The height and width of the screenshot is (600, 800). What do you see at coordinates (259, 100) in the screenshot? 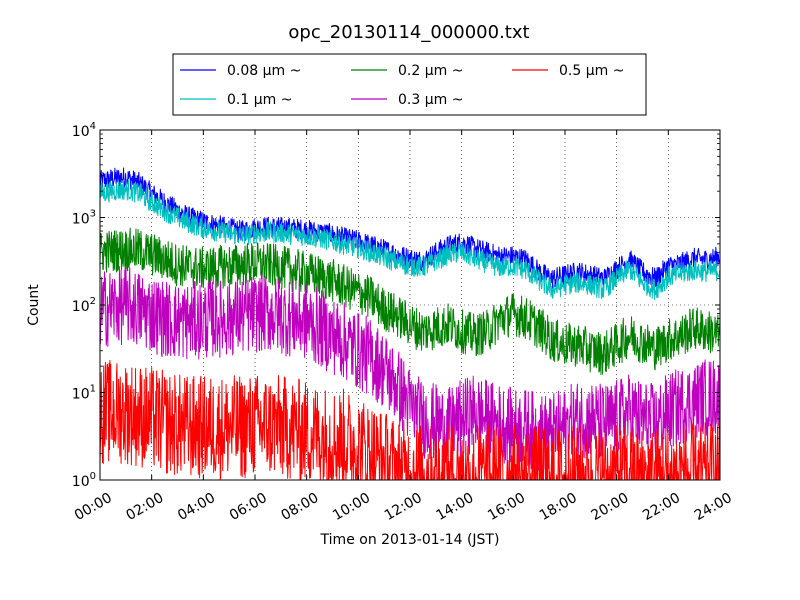
I see `legend-label: 0.1 μm ~` at bounding box center [259, 100].